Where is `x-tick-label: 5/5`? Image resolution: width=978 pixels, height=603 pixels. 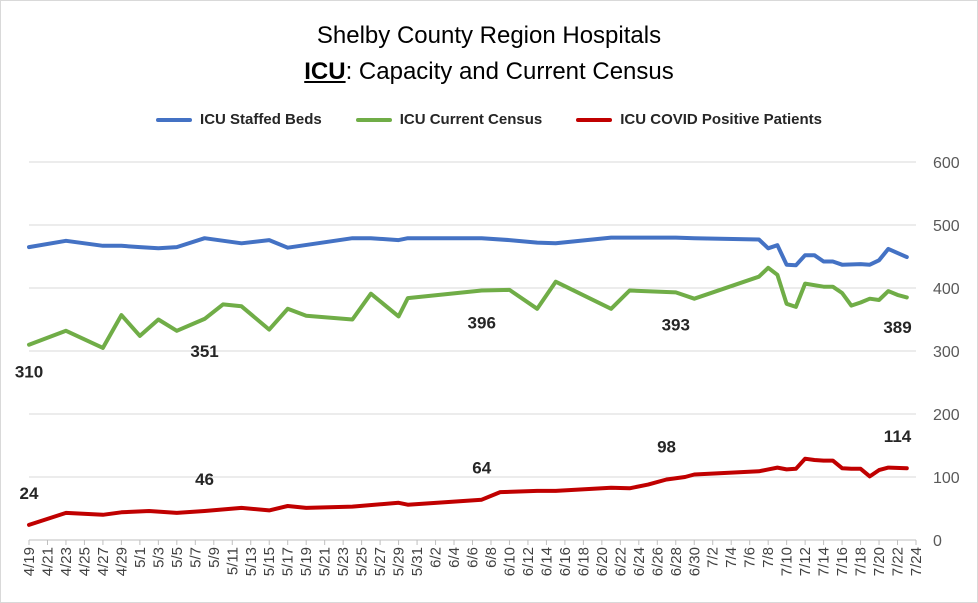 x-tick-label: 5/5 is located at coordinates (177, 557).